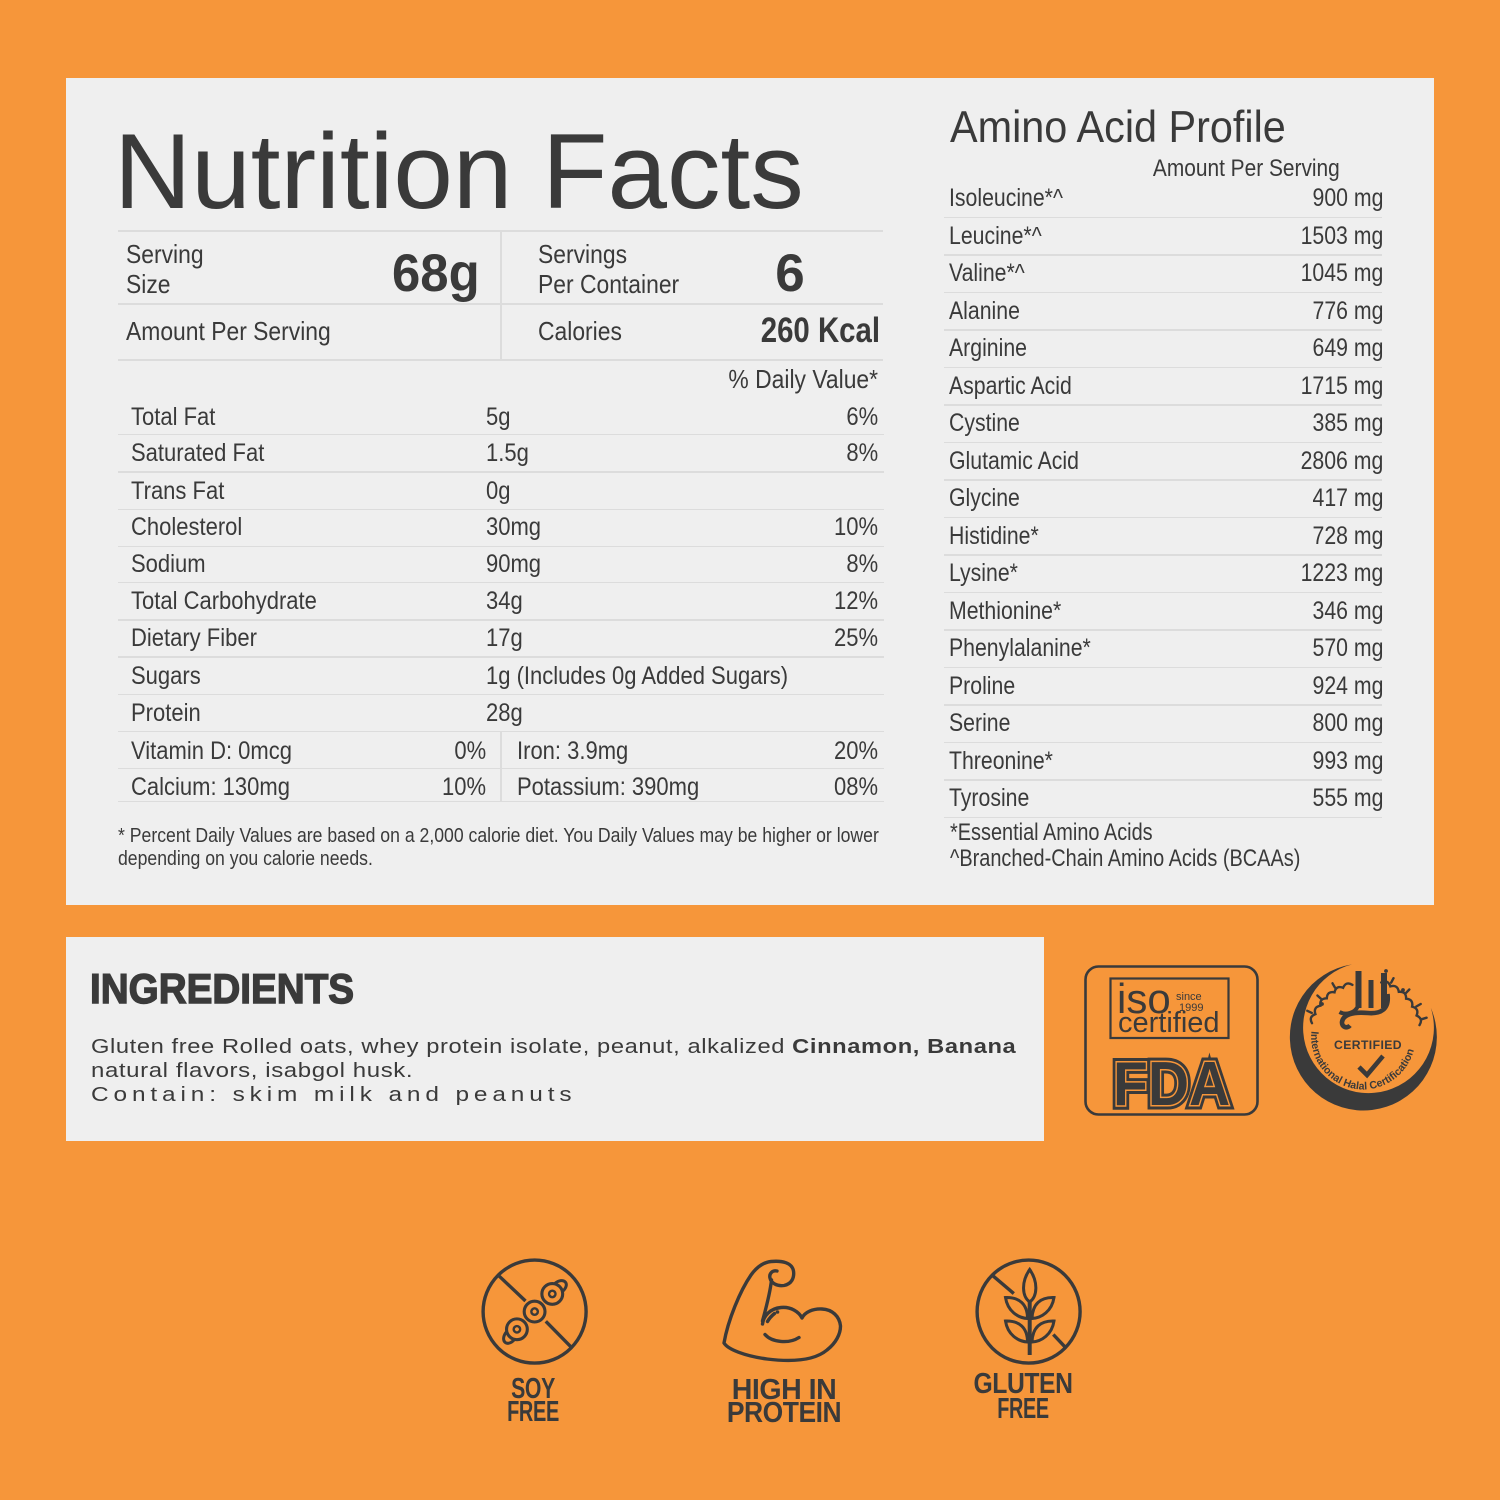 The width and height of the screenshot is (1500, 1500). What do you see at coordinates (1189, 997) in the screenshot?
I see `svg-text: since` at bounding box center [1189, 997].